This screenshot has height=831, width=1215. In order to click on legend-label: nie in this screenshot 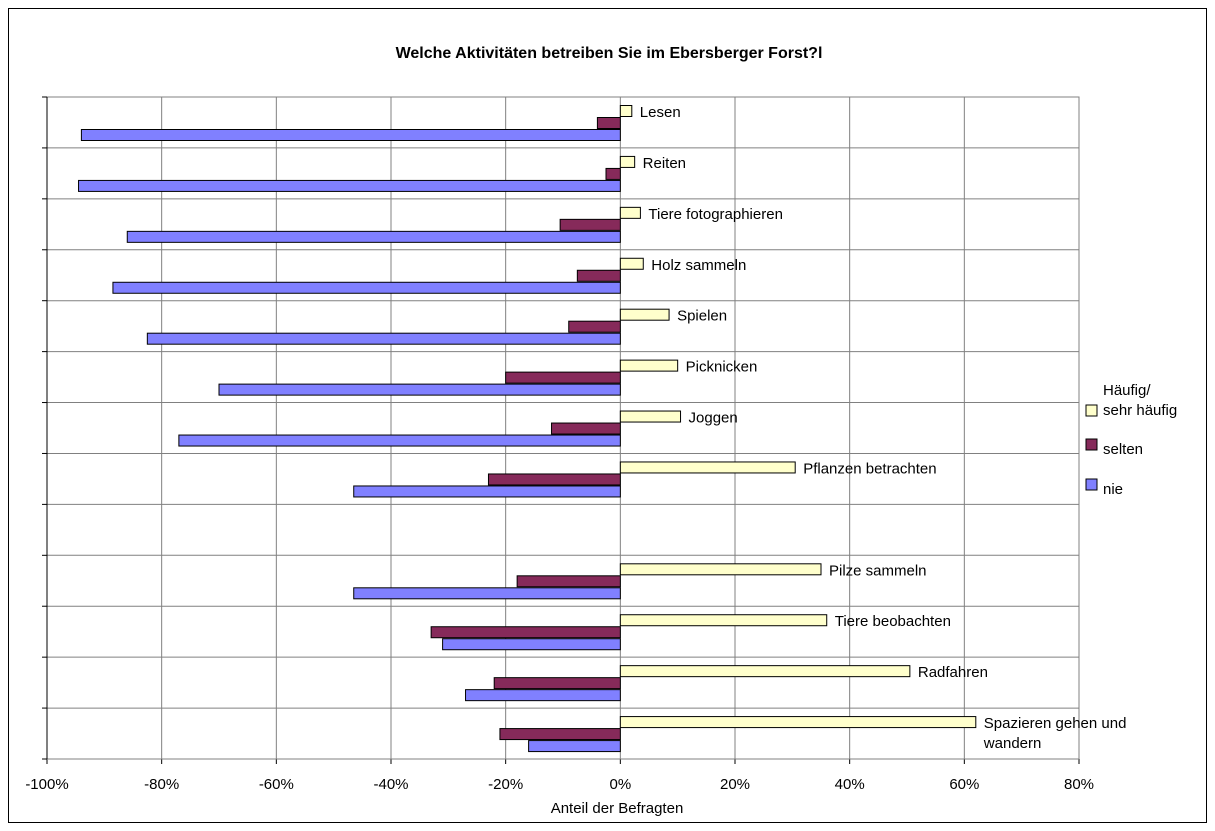, I will do `click(1113, 489)`.